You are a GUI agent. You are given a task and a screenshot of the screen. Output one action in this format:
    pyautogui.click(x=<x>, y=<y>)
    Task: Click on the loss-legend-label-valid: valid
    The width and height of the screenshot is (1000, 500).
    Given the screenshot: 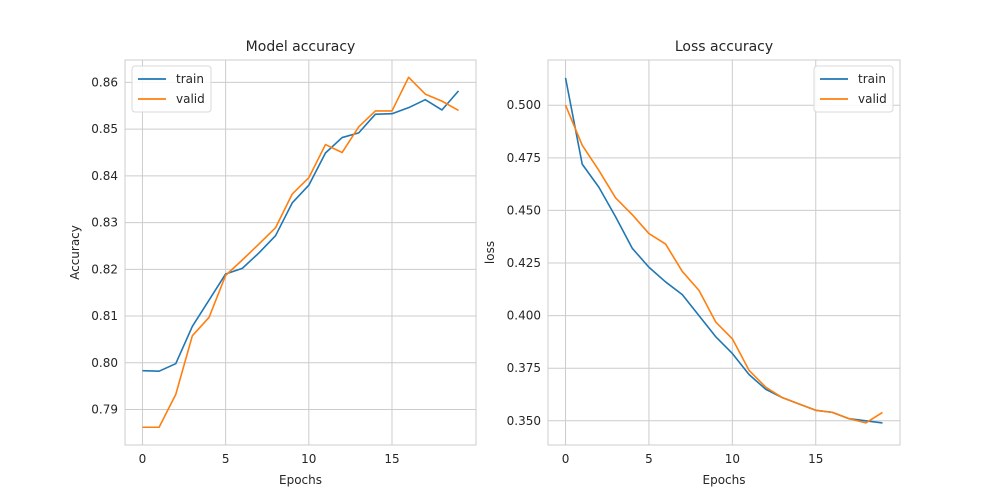 What is the action you would take?
    pyautogui.click(x=872, y=99)
    